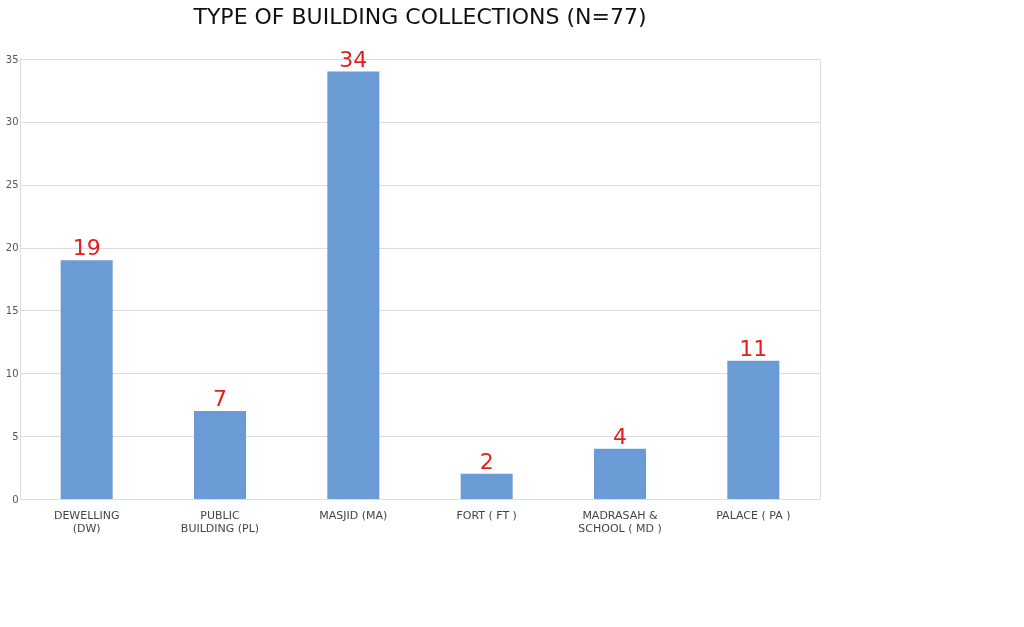  What do you see at coordinates (86, 248) in the screenshot?
I see `data-label: 19` at bounding box center [86, 248].